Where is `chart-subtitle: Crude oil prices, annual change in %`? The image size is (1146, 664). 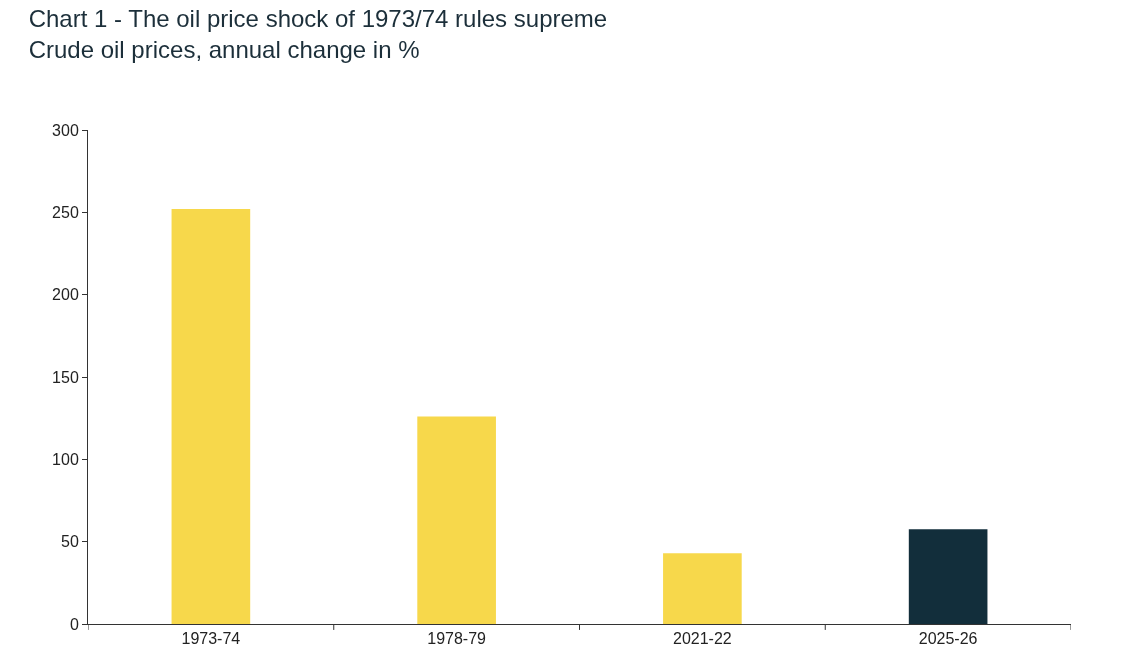 chart-subtitle: Crude oil prices, annual change in % is located at coordinates (224, 49).